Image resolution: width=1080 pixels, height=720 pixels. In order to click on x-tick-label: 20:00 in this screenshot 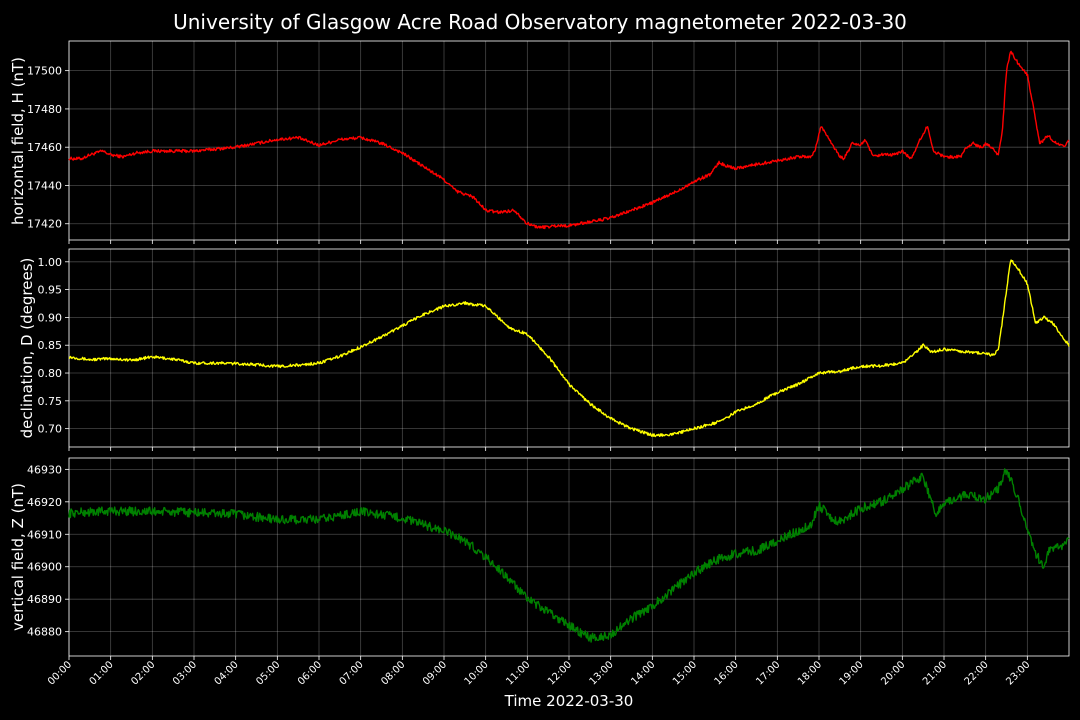, I will do `click(893, 673)`.